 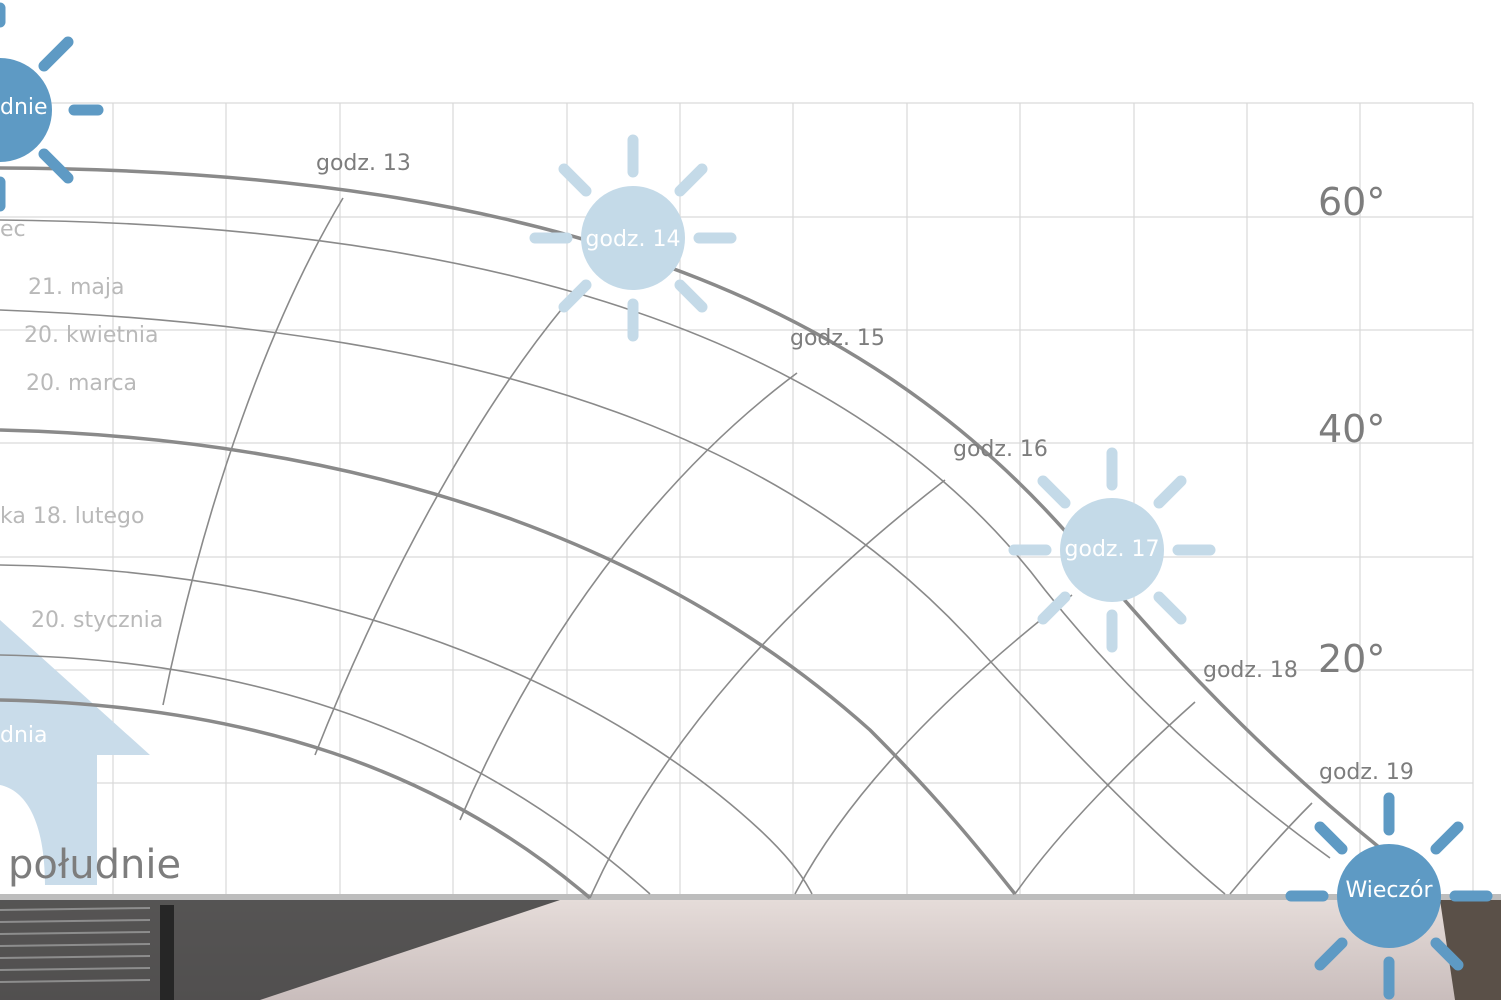 I want to click on date-label-december-partial: ec, so click(x=13, y=229).